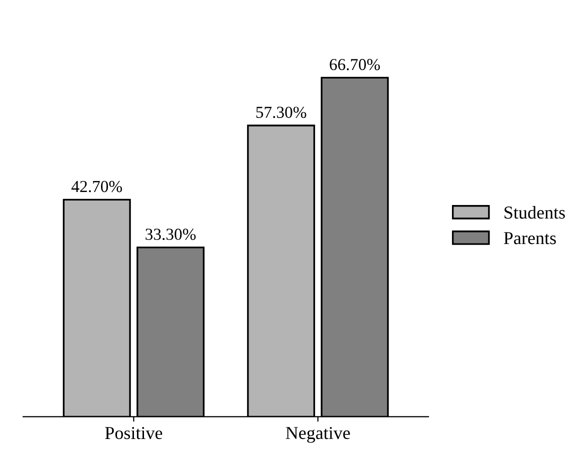 This screenshot has height=463, width=579. What do you see at coordinates (133, 433) in the screenshot?
I see `x-tick-label: Positive` at bounding box center [133, 433].